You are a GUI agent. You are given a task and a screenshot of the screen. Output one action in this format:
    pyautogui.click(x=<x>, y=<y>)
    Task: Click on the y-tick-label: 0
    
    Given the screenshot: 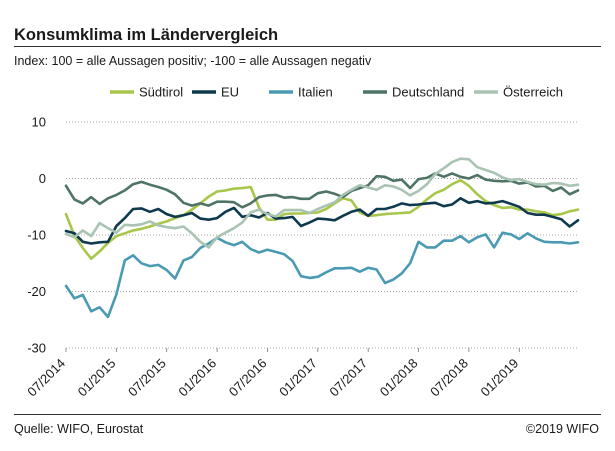 What is the action you would take?
    pyautogui.click(x=42, y=178)
    